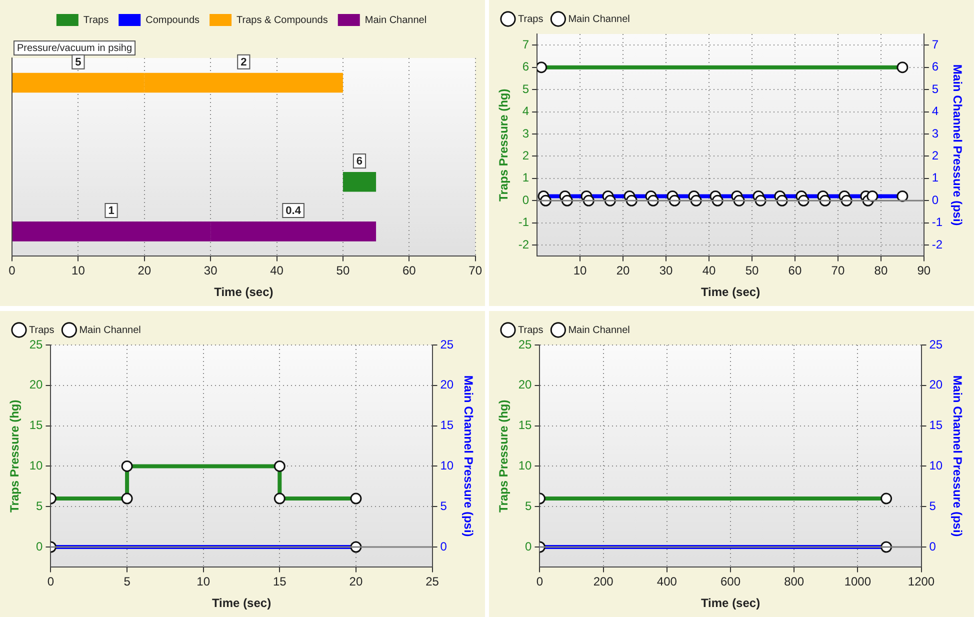  I want to click on y-tick-label: 1, so click(526, 177).